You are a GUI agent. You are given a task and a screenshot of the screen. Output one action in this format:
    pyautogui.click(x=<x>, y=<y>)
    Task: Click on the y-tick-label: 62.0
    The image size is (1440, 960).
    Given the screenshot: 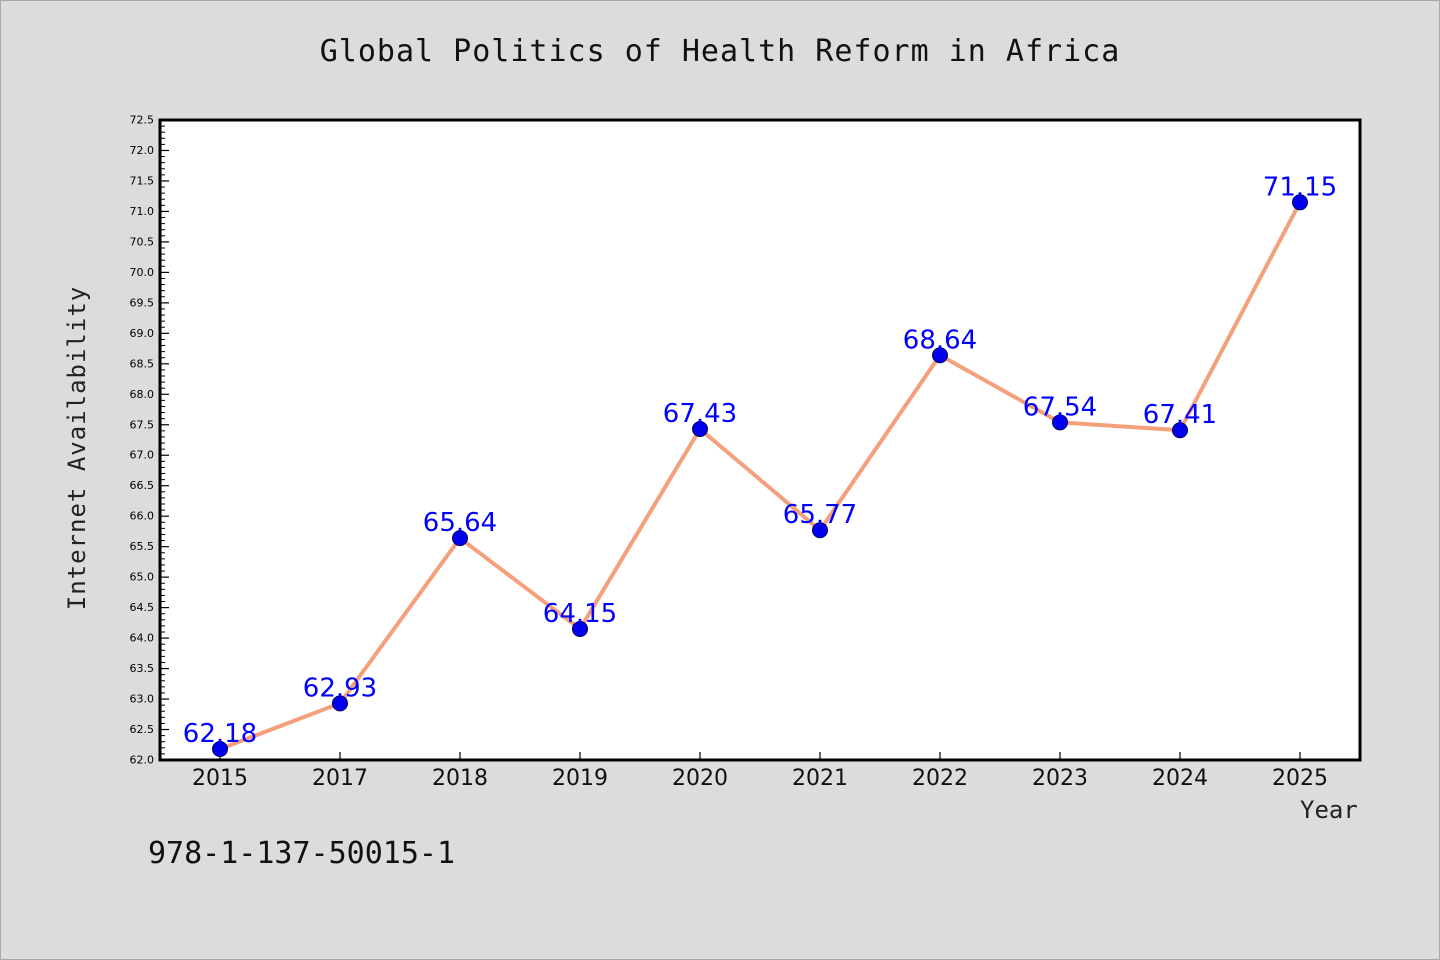 What is the action you would take?
    pyautogui.click(x=142, y=760)
    